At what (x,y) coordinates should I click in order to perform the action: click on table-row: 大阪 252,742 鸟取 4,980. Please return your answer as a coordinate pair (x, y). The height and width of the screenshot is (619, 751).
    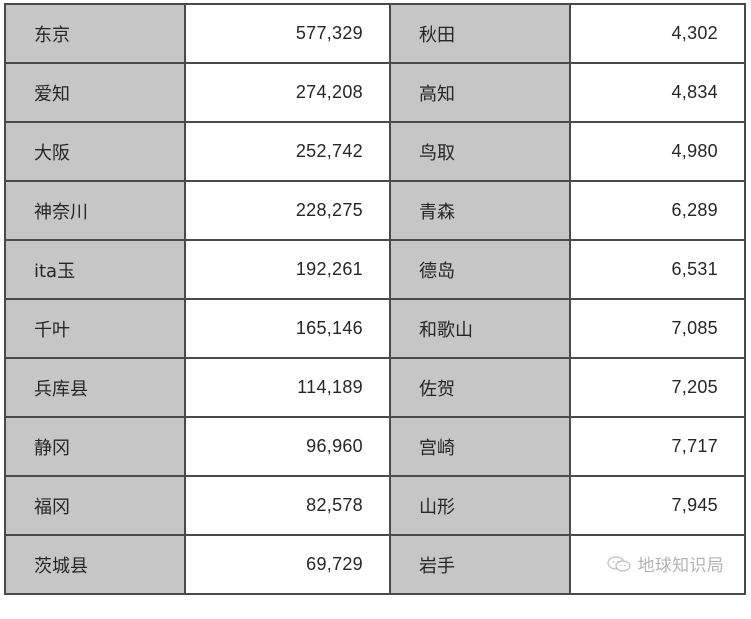
    Looking at the image, I should click on (375, 151).